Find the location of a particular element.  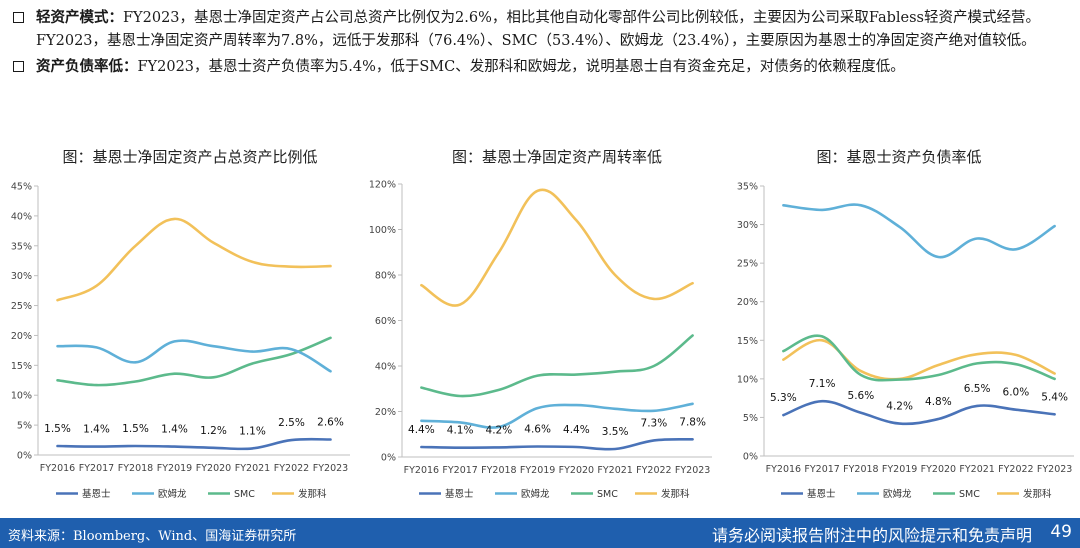

data-label: 7.1% is located at coordinates (822, 384).